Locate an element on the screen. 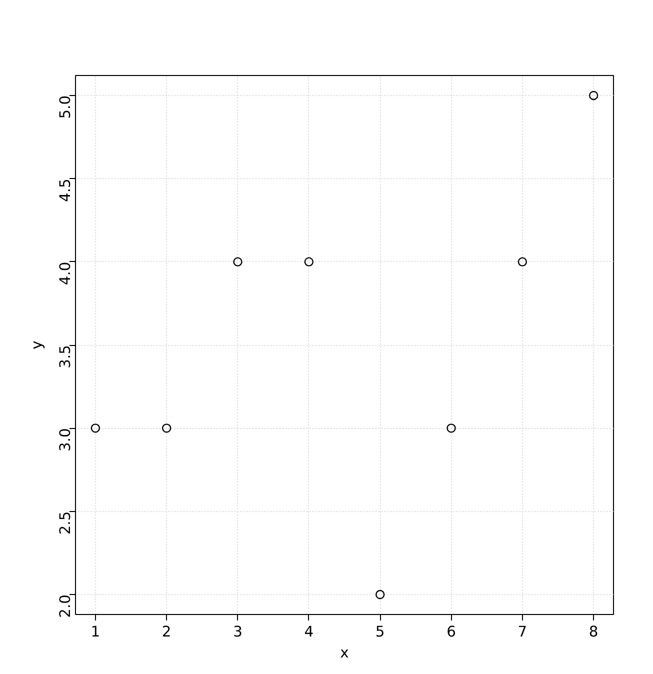 Image resolution: width=653 pixels, height=674 pixels. y-tick-label: 3.5 is located at coordinates (65, 356).